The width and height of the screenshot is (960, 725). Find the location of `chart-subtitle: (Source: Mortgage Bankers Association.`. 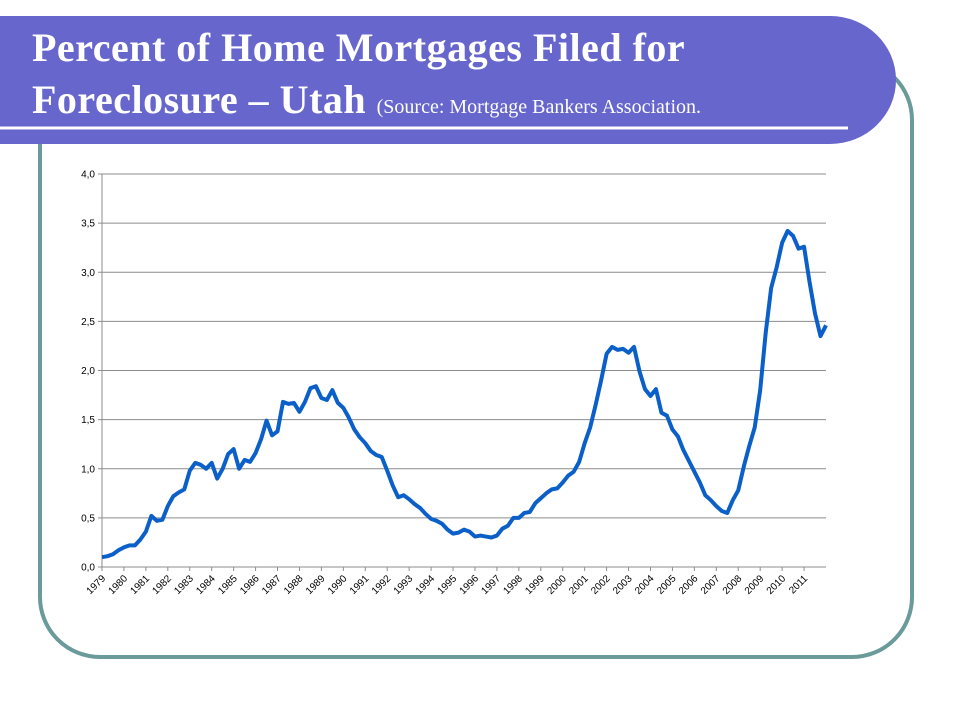

chart-subtitle: (Source: Mortgage Bankers Association. is located at coordinates (539, 107).